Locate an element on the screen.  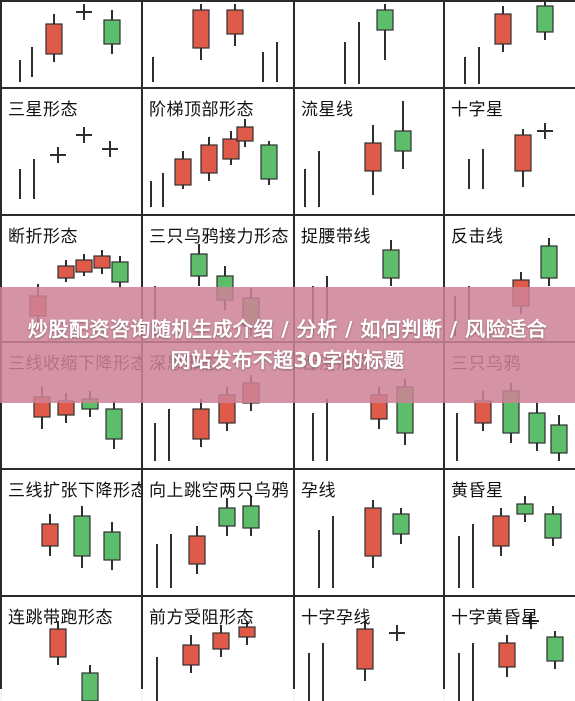
pattern-cell: 三星形态 is located at coordinates (71, 151).